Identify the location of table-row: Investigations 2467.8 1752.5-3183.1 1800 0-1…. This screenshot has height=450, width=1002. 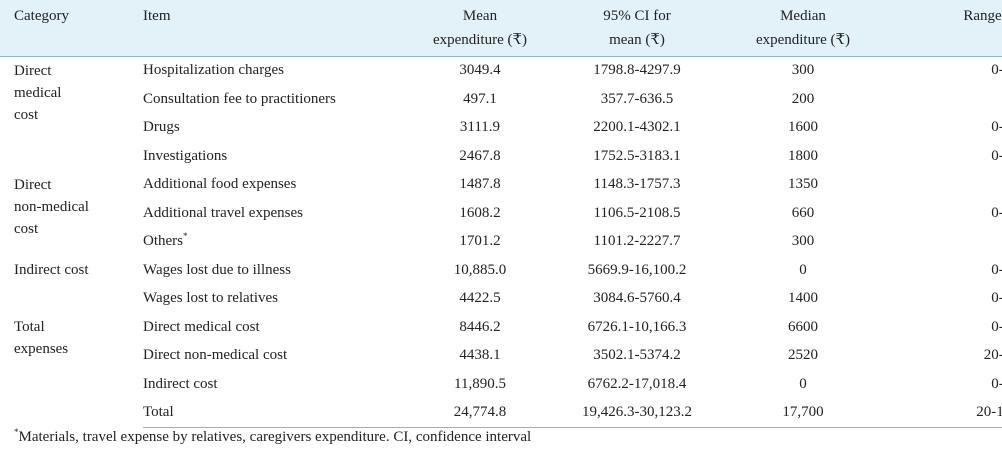
(501, 156).